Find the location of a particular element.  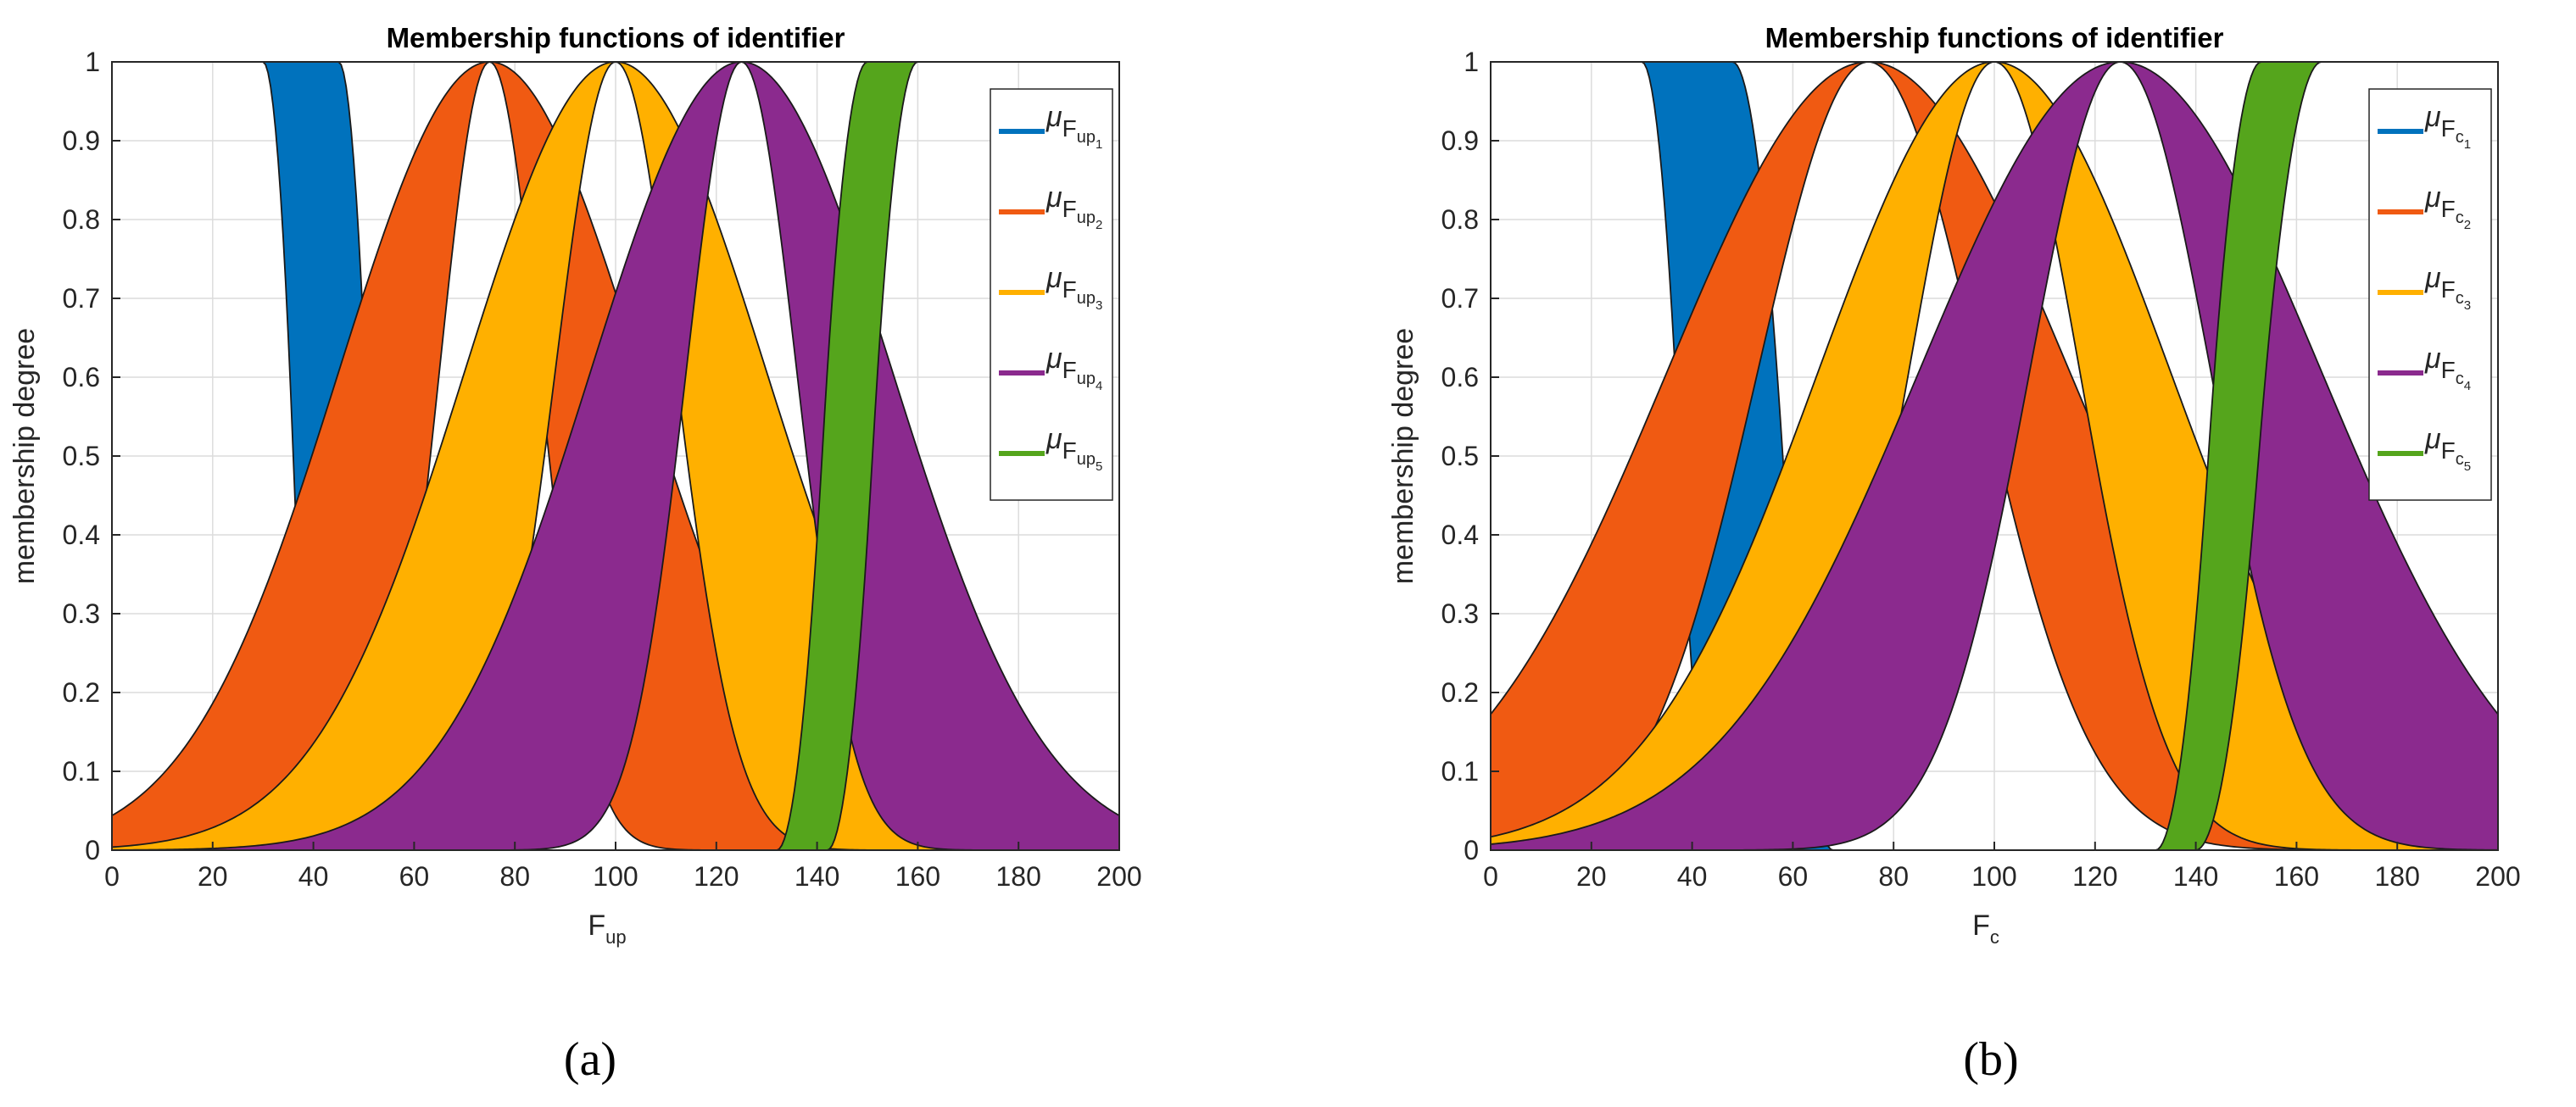

legend-item: μFup1 is located at coordinates (1050, 126).